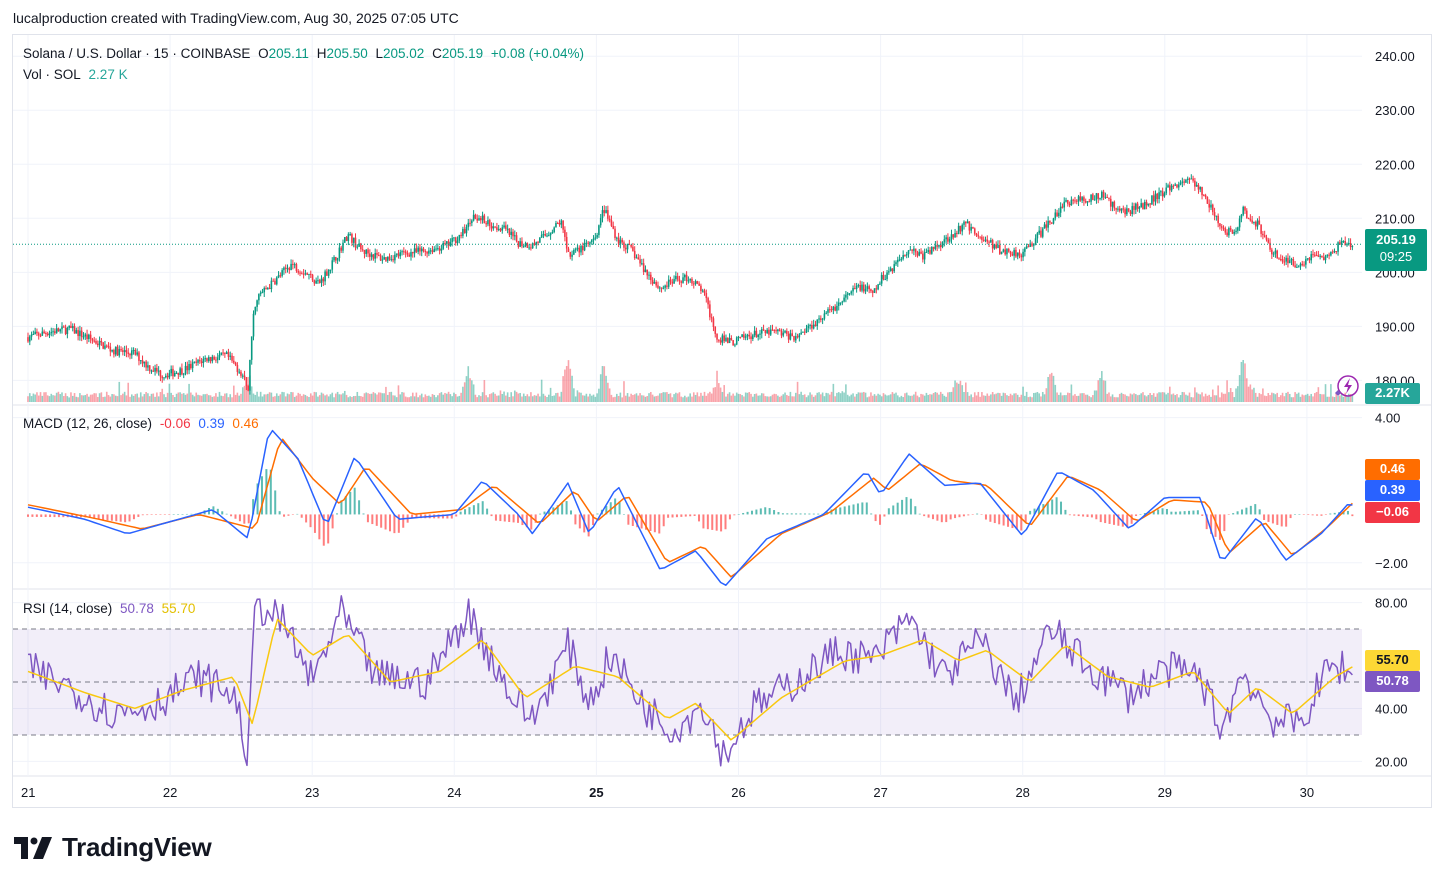 This screenshot has height=884, width=1444. I want to click on volume-label: Vol · SOL, so click(52, 74).